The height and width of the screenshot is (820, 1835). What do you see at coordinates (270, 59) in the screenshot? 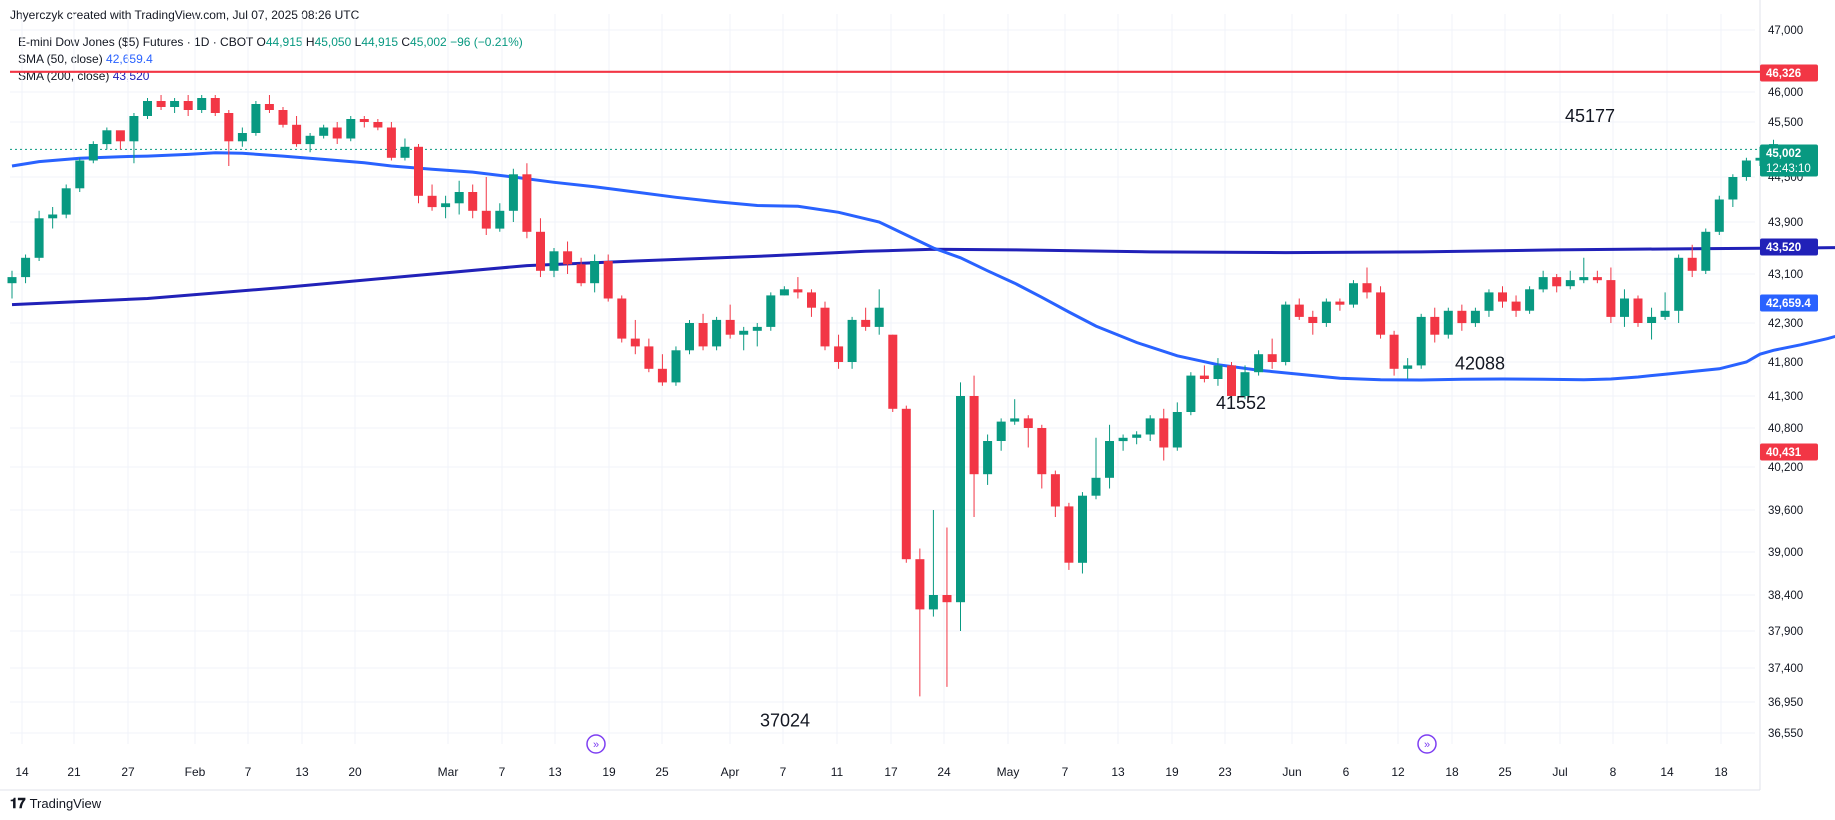
I see `sma50-legend-row: SMA (50, close) 42,659.4` at bounding box center [270, 59].